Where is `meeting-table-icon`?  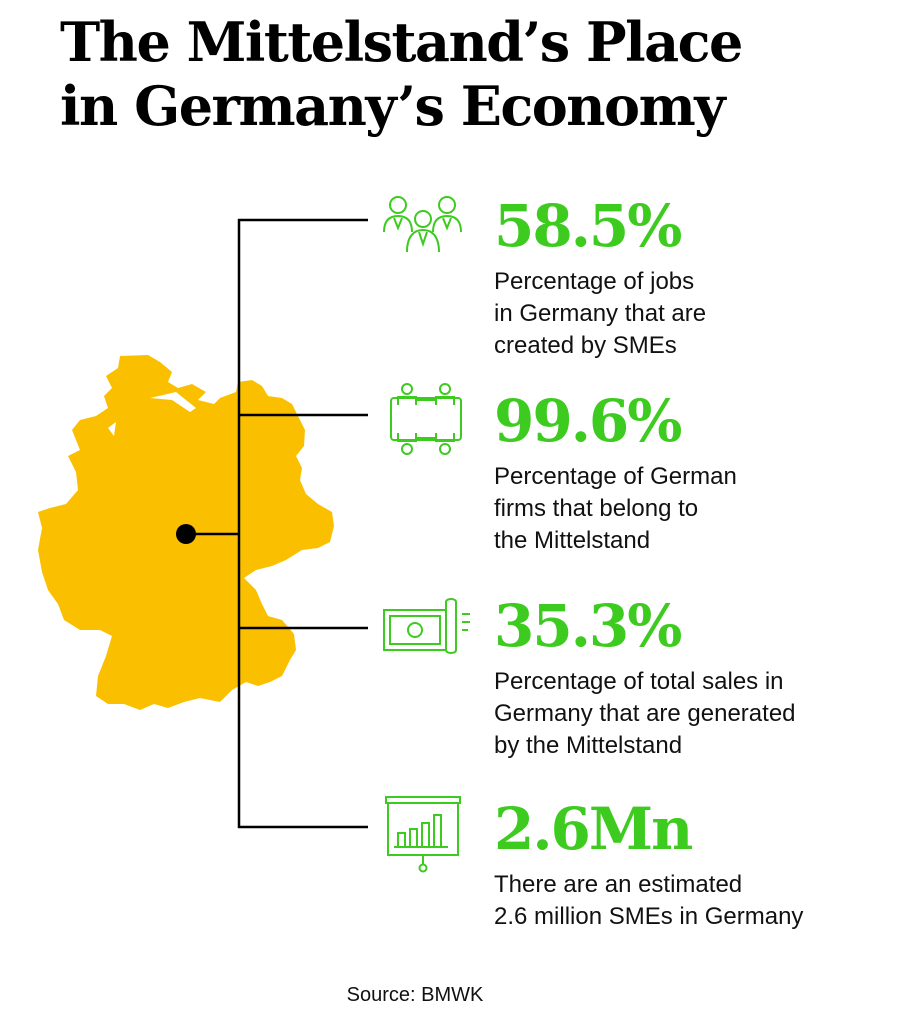 meeting-table-icon is located at coordinates (426, 419).